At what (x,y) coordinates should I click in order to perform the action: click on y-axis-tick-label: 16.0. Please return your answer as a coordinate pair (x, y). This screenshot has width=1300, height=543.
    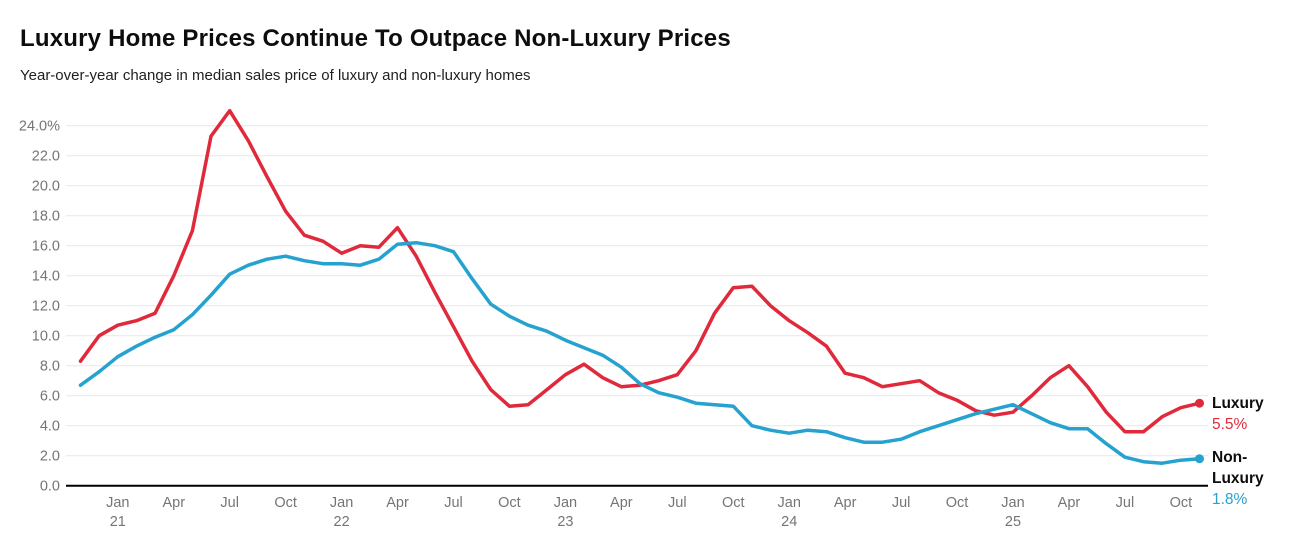
    Looking at the image, I should click on (46, 247).